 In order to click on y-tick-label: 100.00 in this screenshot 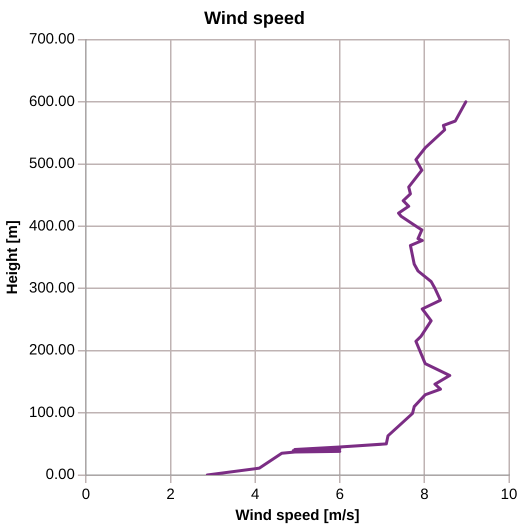, I will do `click(51, 412)`.